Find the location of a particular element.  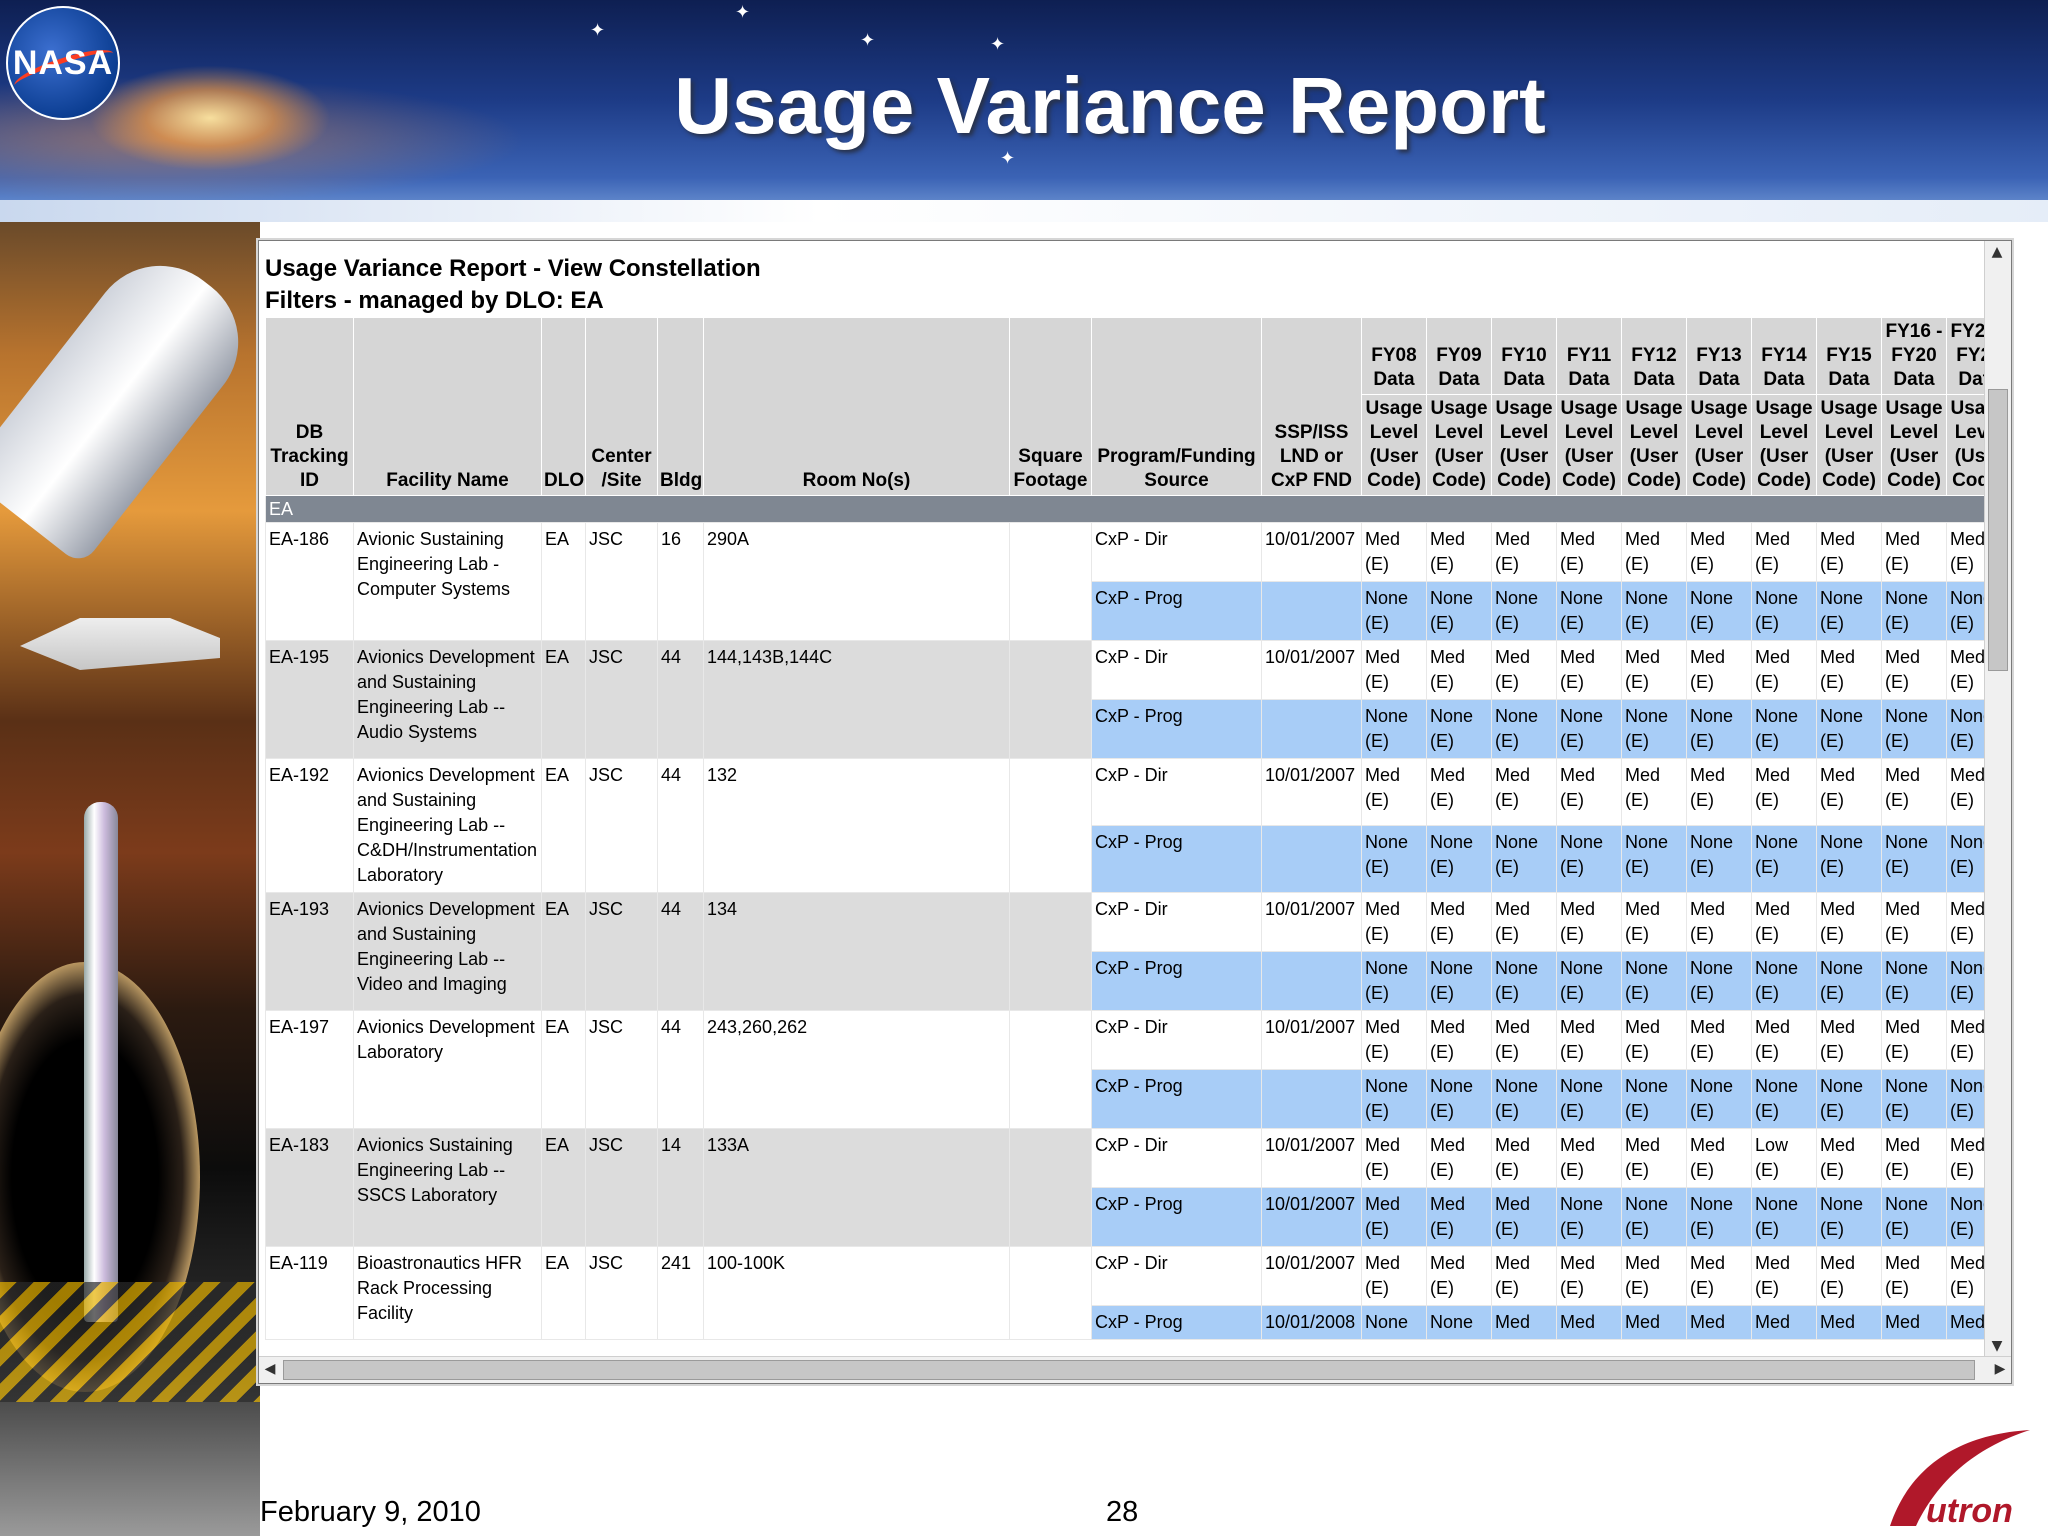

col-header-db-tracking-id: DB Tracking ID is located at coordinates (309, 406).